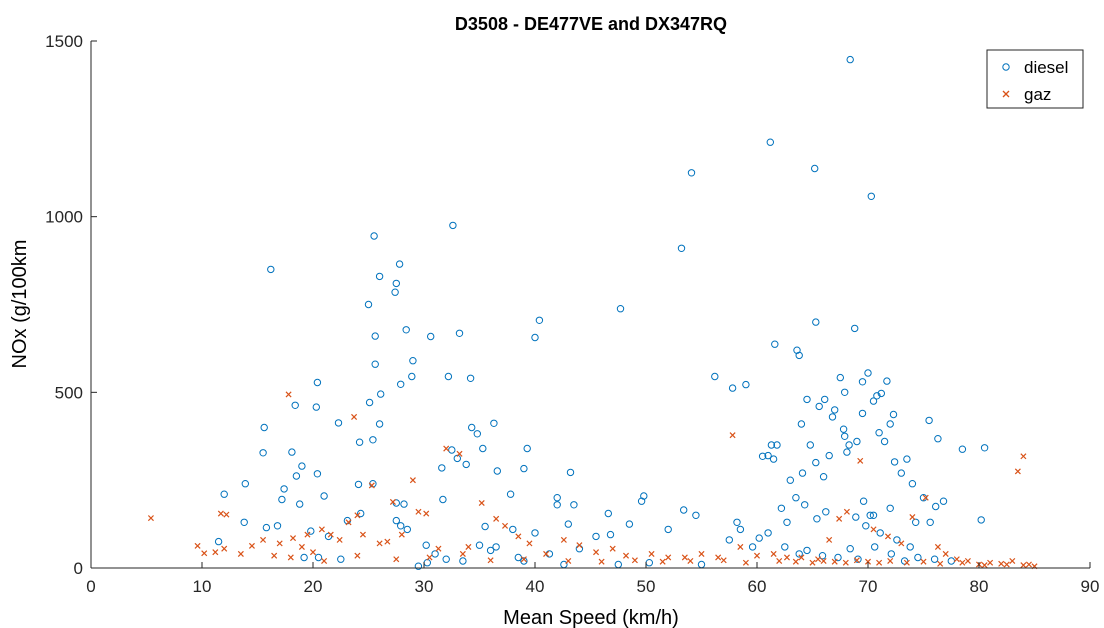 The width and height of the screenshot is (1104, 628). I want to click on x-tick-label: 20, so click(313, 586).